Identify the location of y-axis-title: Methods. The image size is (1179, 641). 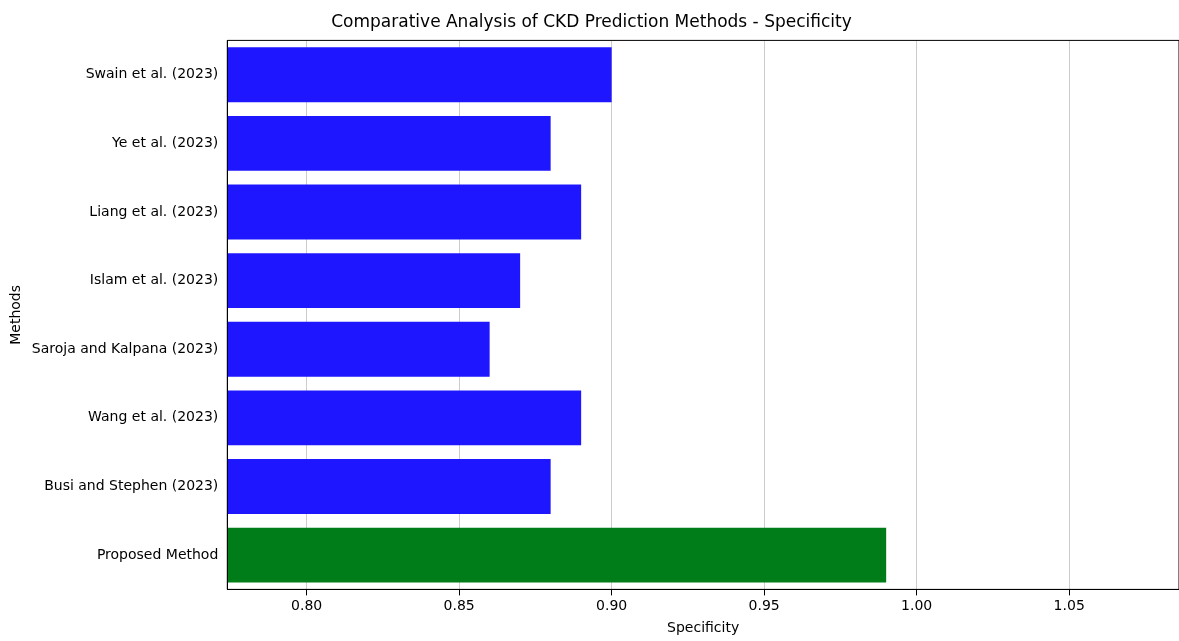
(15, 314).